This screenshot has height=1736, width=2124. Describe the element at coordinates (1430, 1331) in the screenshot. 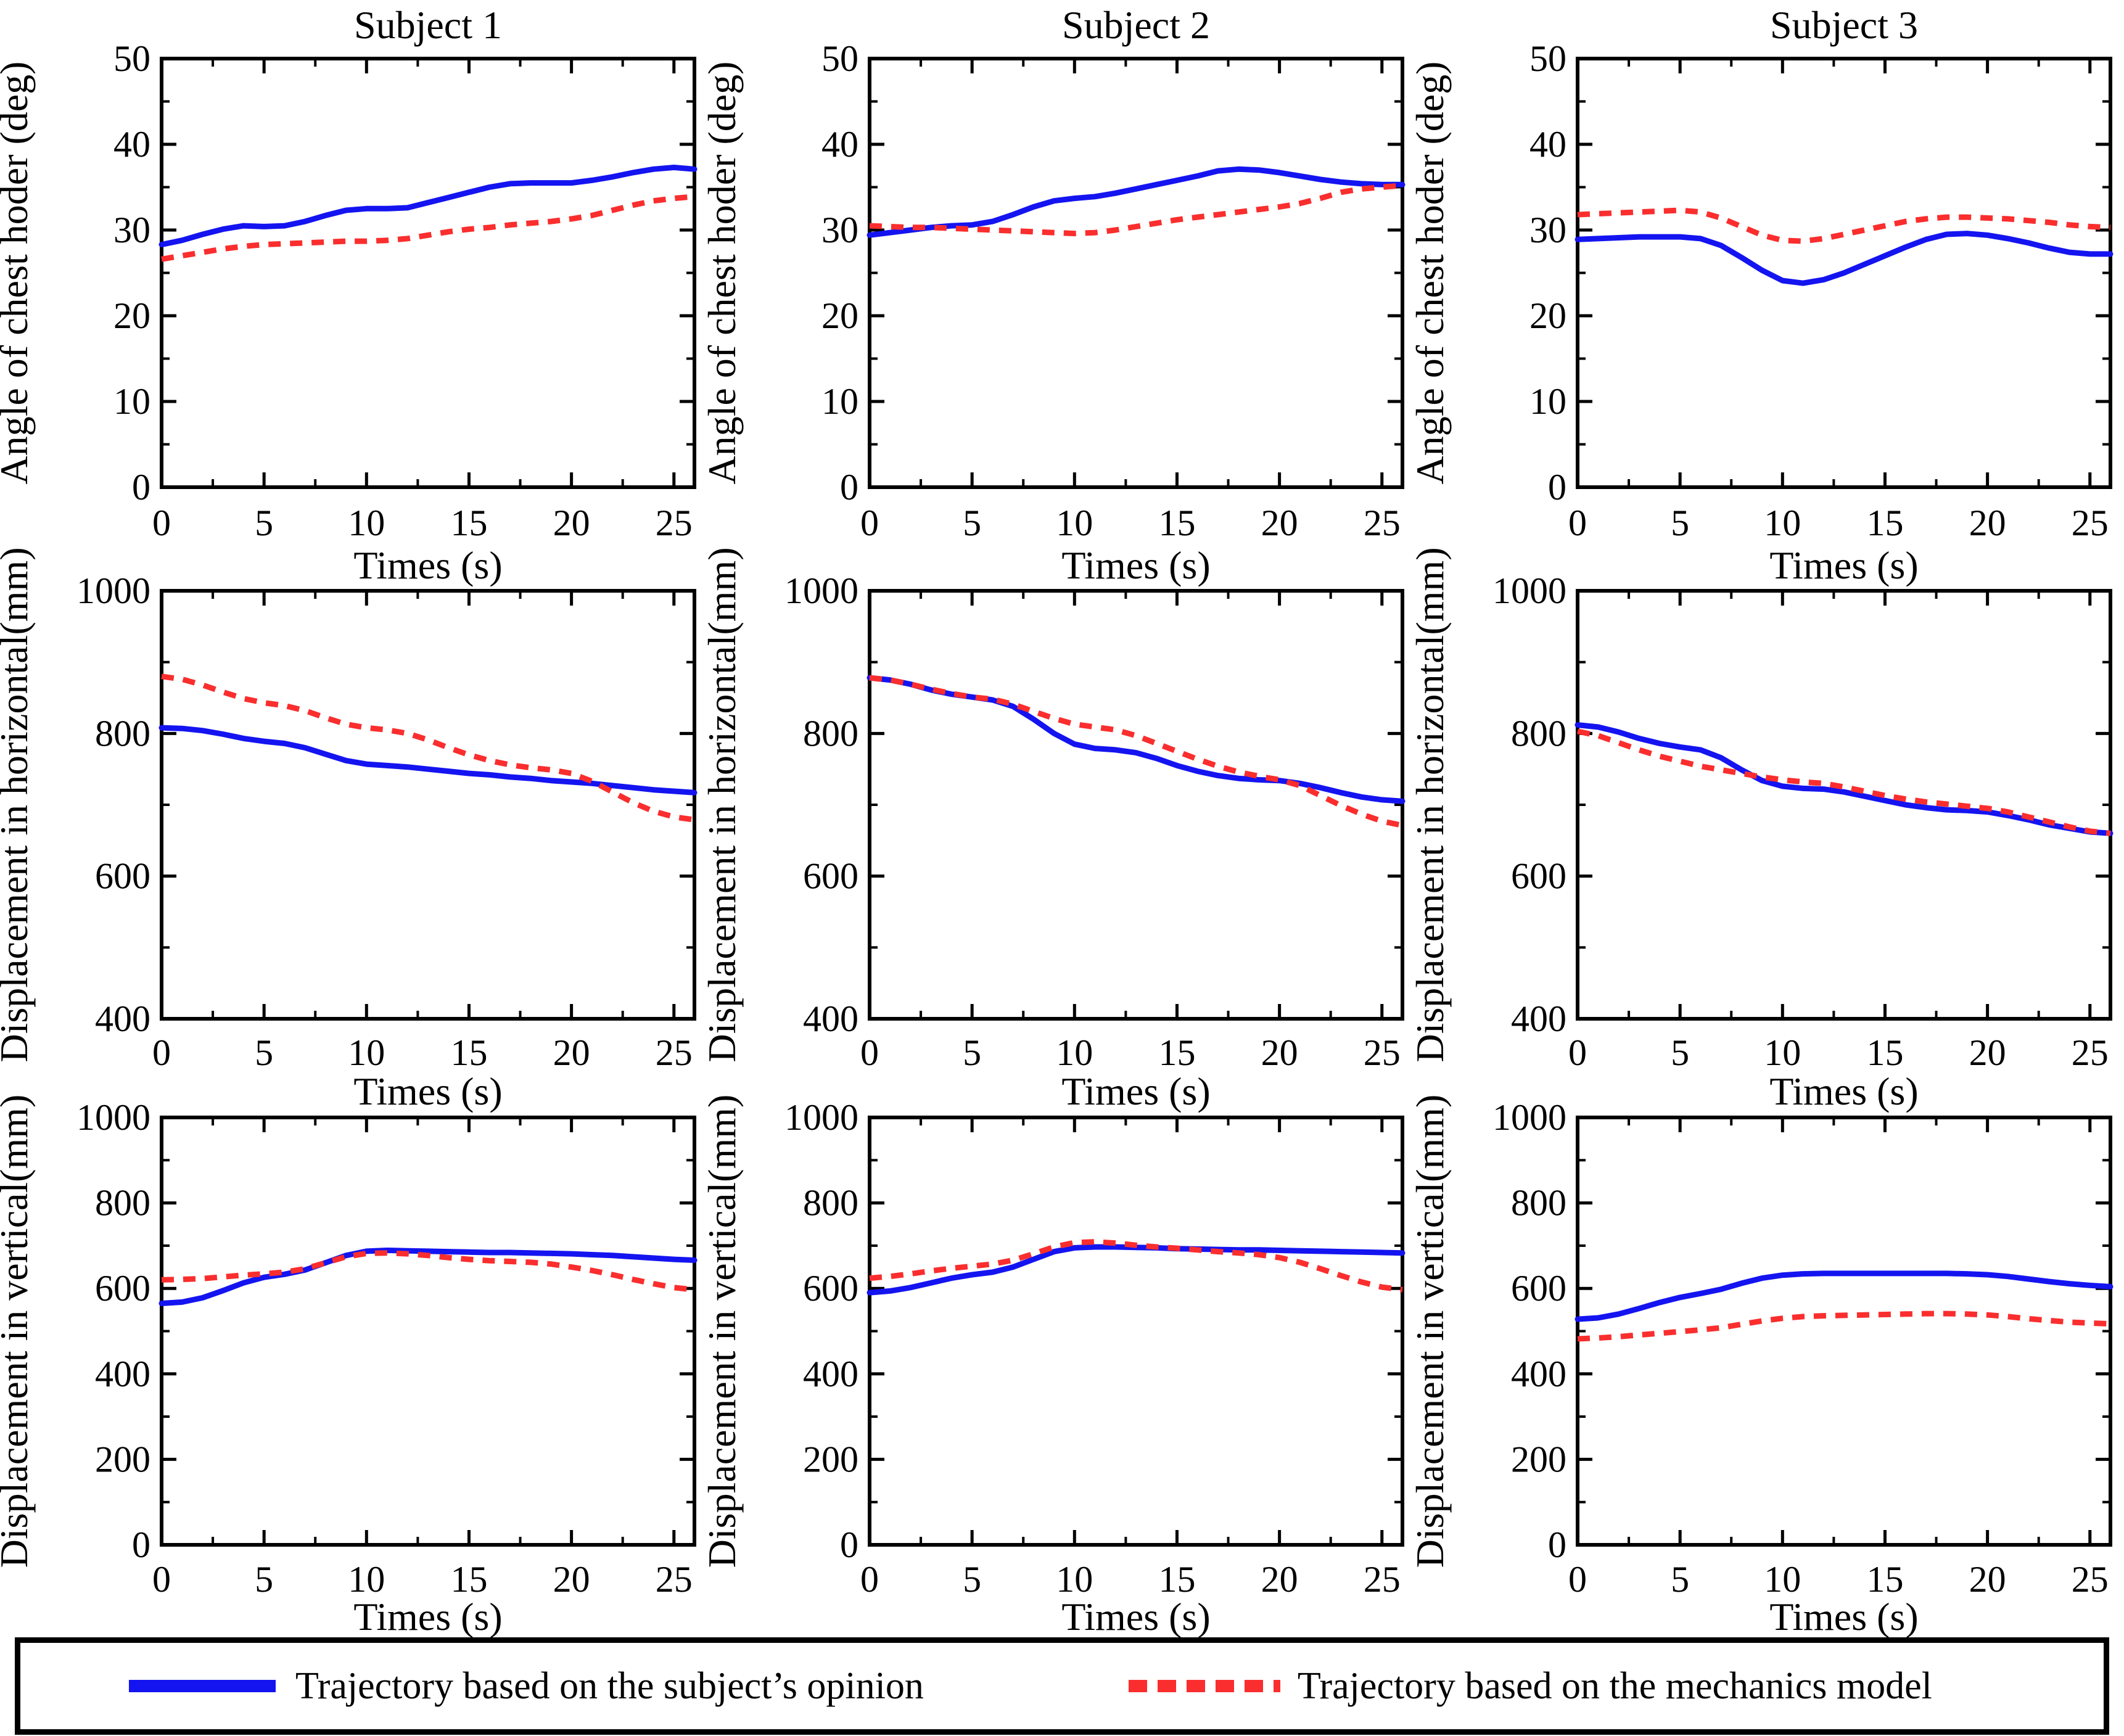

I see `y-axis-label: Displacement in vertical(mm)` at that location.